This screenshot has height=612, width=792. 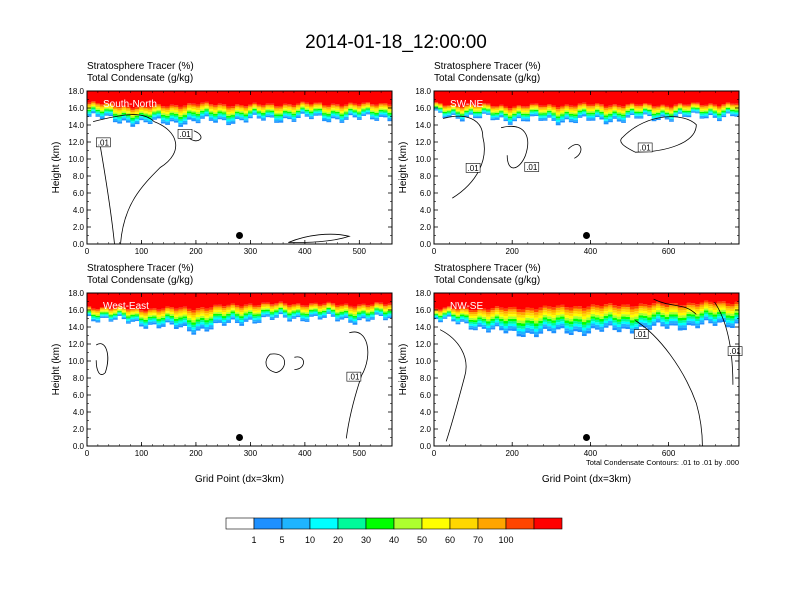 I want to click on x-tick-label: 100, so click(x=142, y=453).